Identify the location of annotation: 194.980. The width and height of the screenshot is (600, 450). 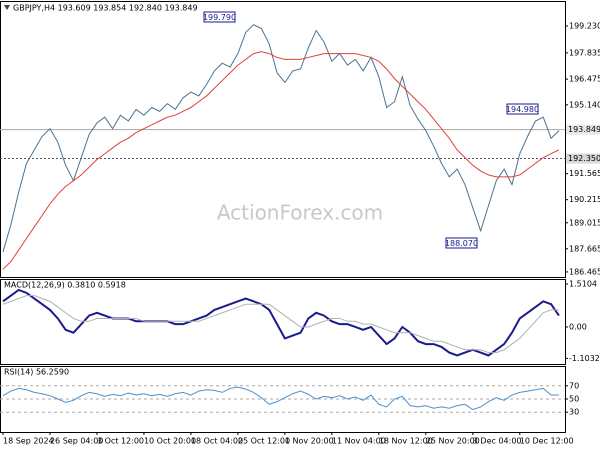
(522, 109).